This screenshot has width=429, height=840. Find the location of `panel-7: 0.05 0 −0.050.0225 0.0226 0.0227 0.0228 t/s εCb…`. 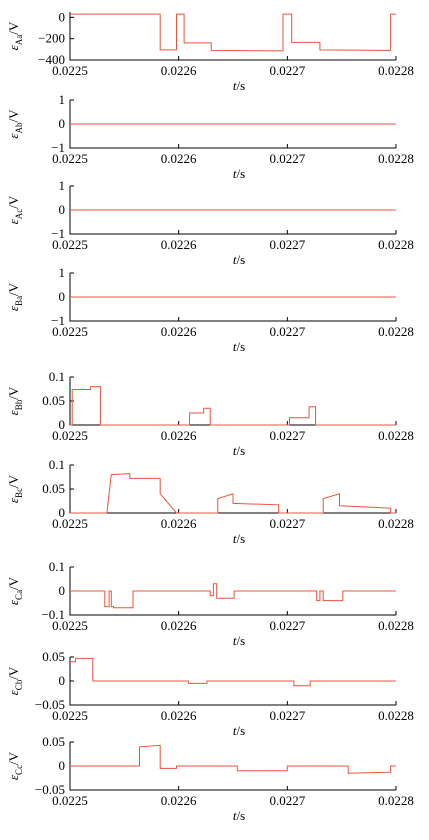

panel-7: 0.05 0 −0.050.0225 0.0226 0.0227 0.0228 t/s εCb… is located at coordinates (210, 693).